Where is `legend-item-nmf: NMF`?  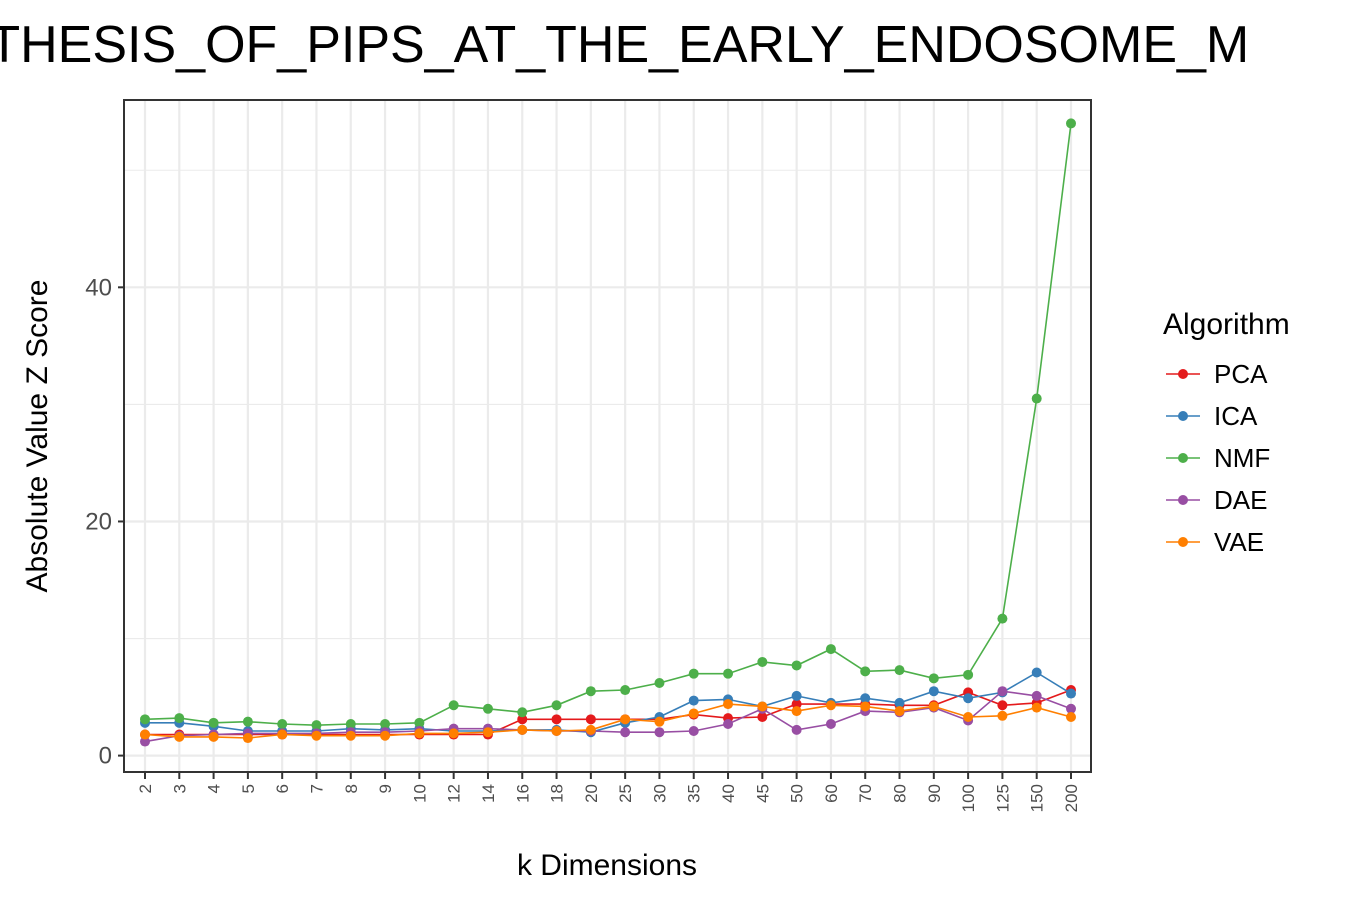
legend-item-nmf: NMF is located at coordinates (1218, 458).